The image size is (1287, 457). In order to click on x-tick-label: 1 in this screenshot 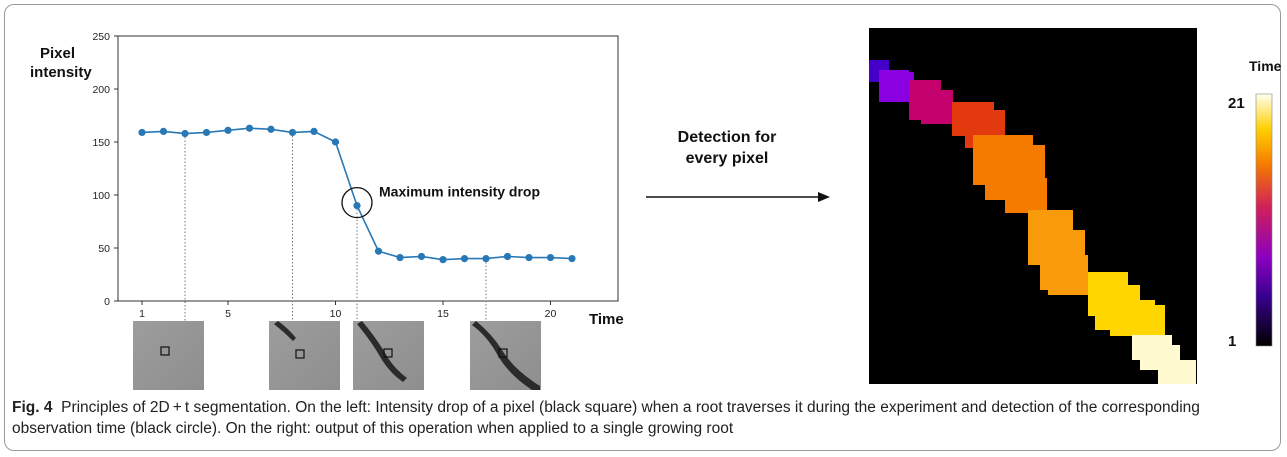, I will do `click(142, 314)`.